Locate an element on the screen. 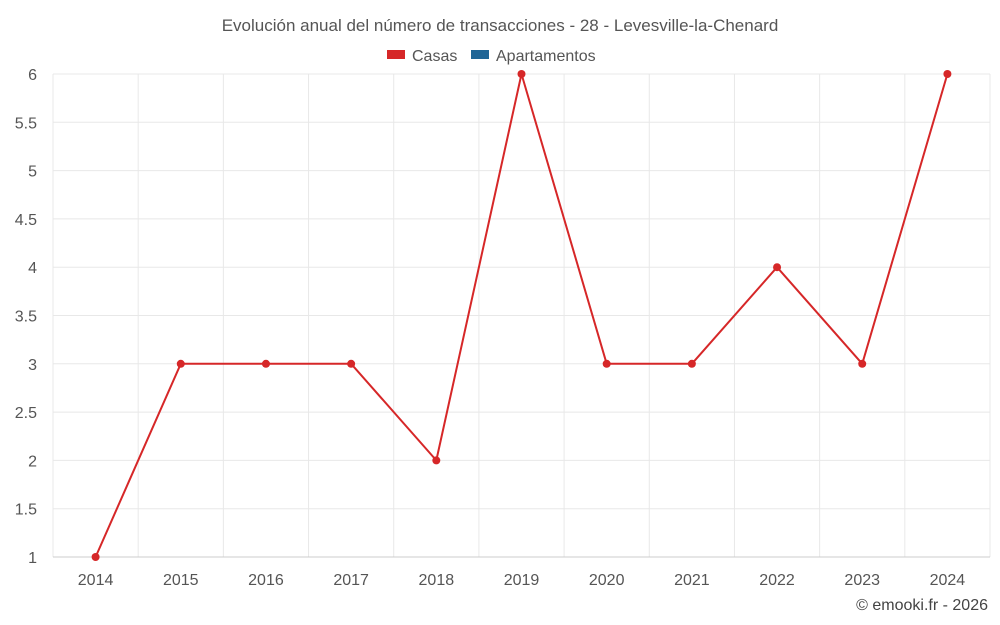 The image size is (1000, 625). x-tick-label: 2023 is located at coordinates (862, 580).